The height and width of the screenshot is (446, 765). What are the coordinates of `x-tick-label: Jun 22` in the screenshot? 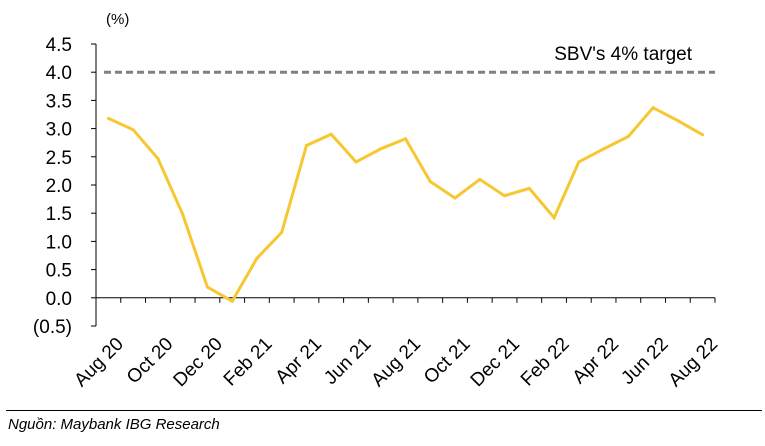 It's located at (644, 361).